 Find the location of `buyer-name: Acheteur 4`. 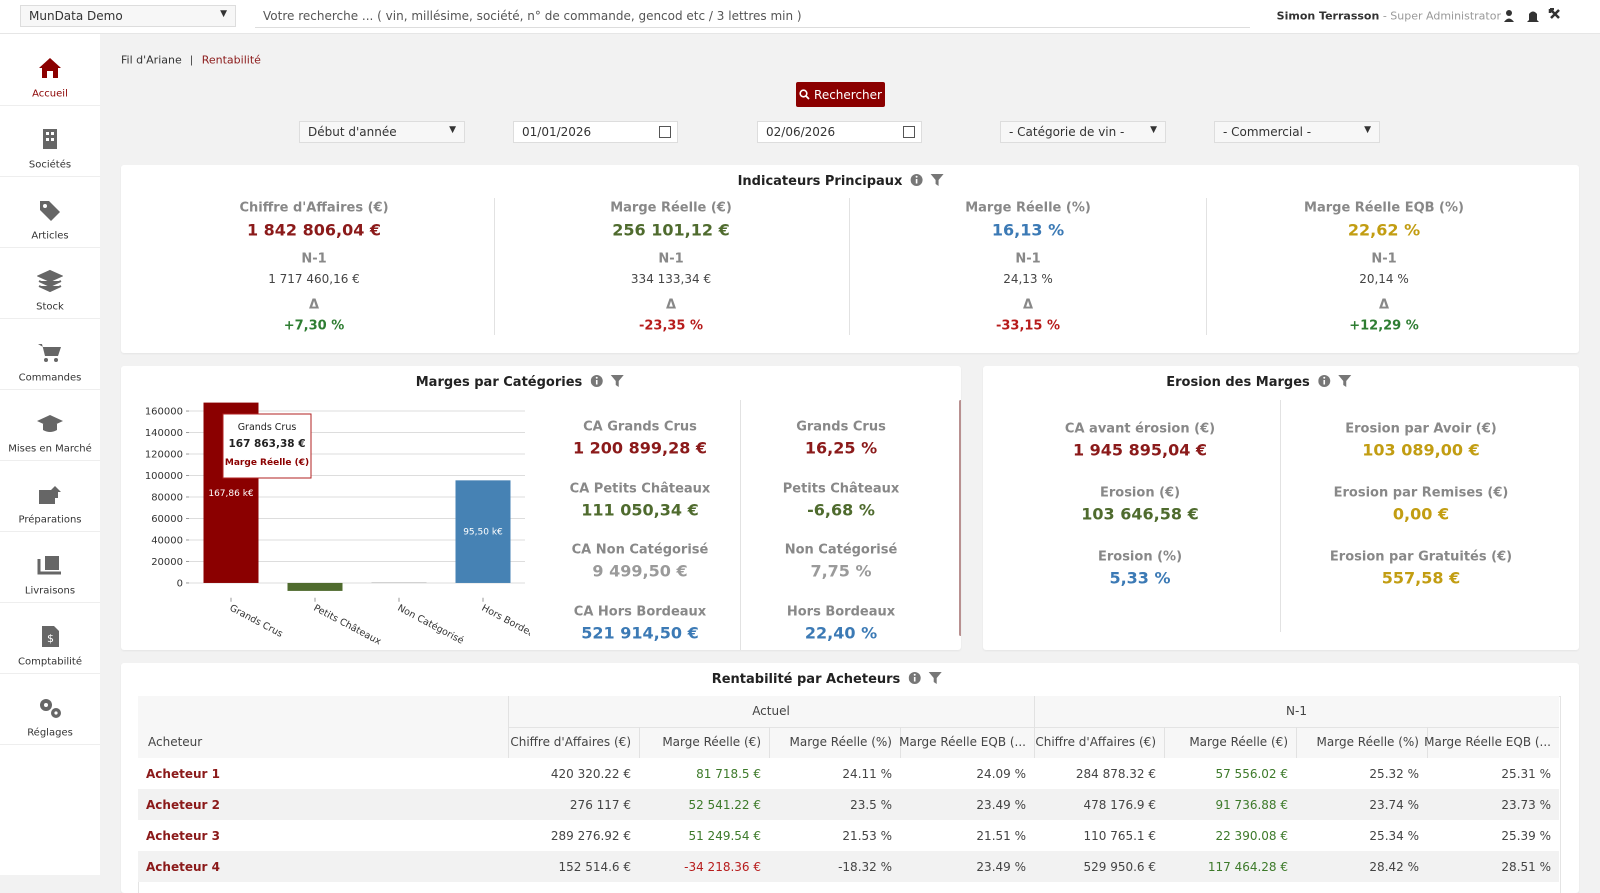

buyer-name: Acheteur 4 is located at coordinates (183, 866).